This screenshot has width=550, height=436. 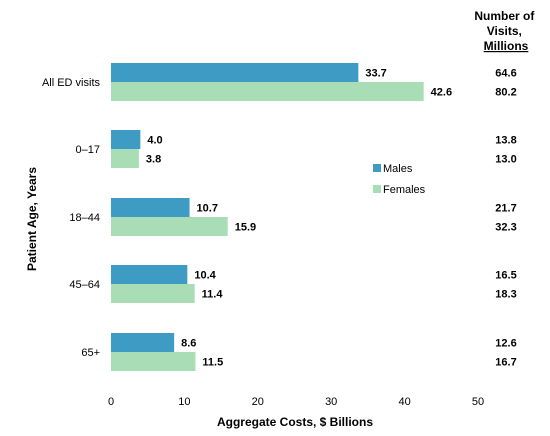 I want to click on x-tick-label: 10, so click(x=184, y=402).